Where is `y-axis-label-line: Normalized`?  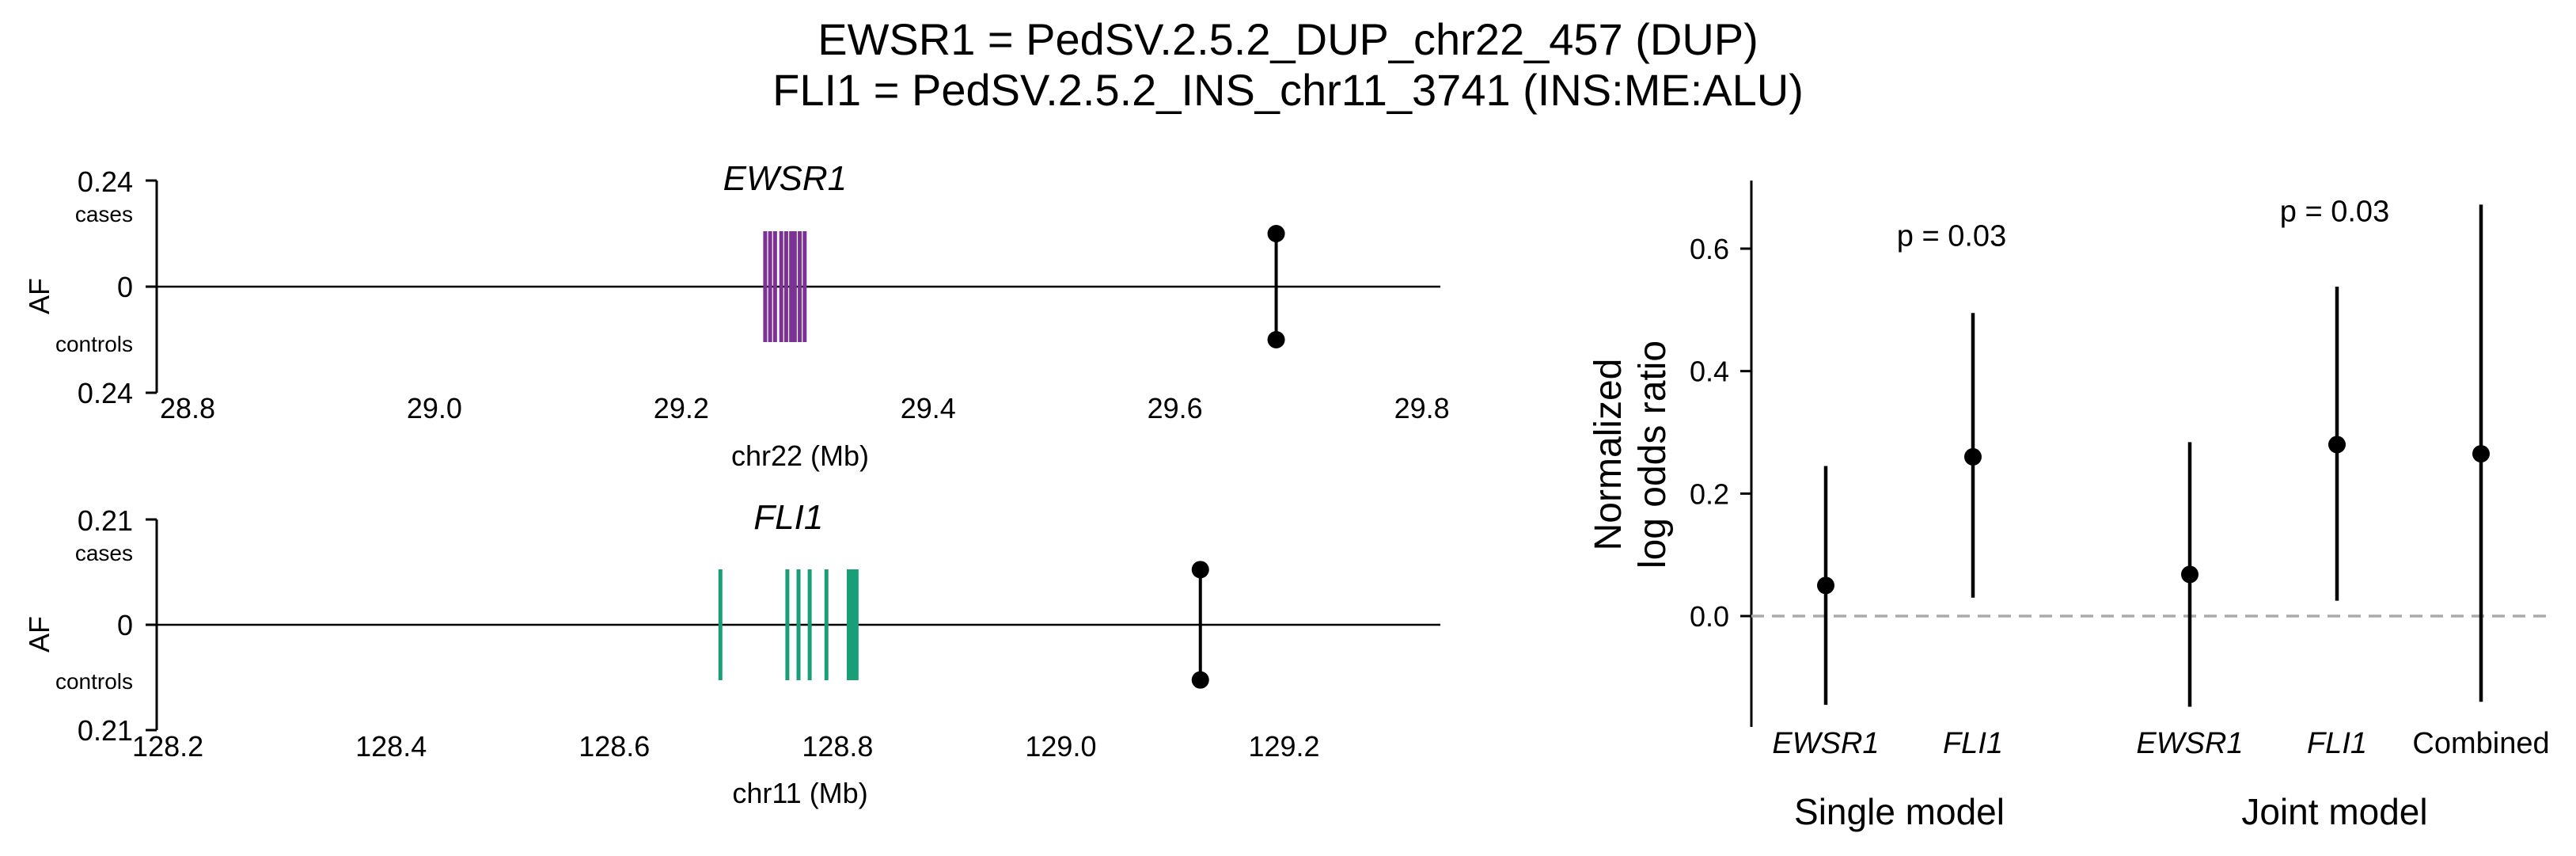 y-axis-label-line: Normalized is located at coordinates (1608, 455).